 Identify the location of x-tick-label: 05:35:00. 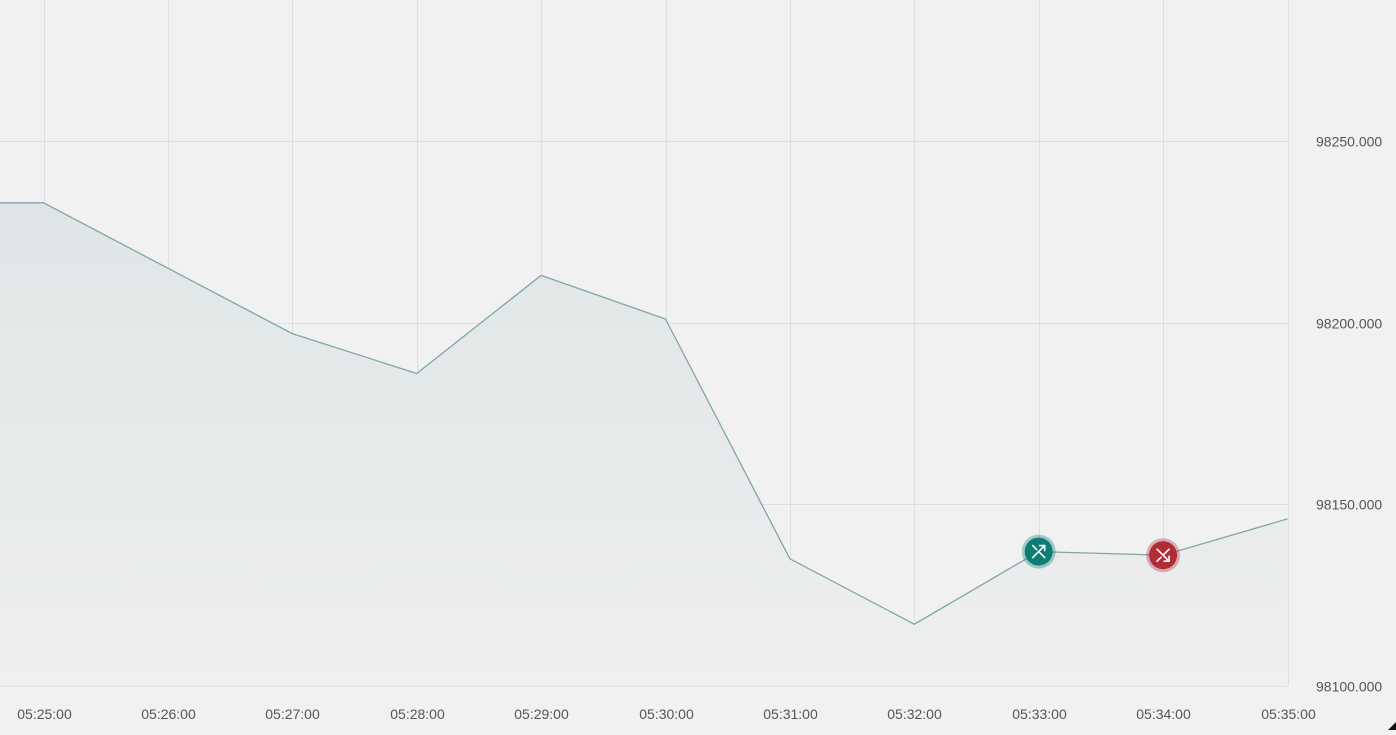
(1288, 714).